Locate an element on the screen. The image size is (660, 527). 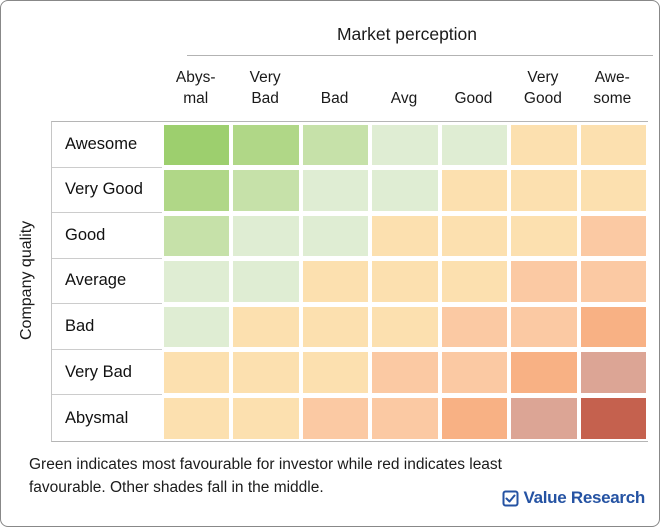
x-axis-divider-line is located at coordinates (420, 55).